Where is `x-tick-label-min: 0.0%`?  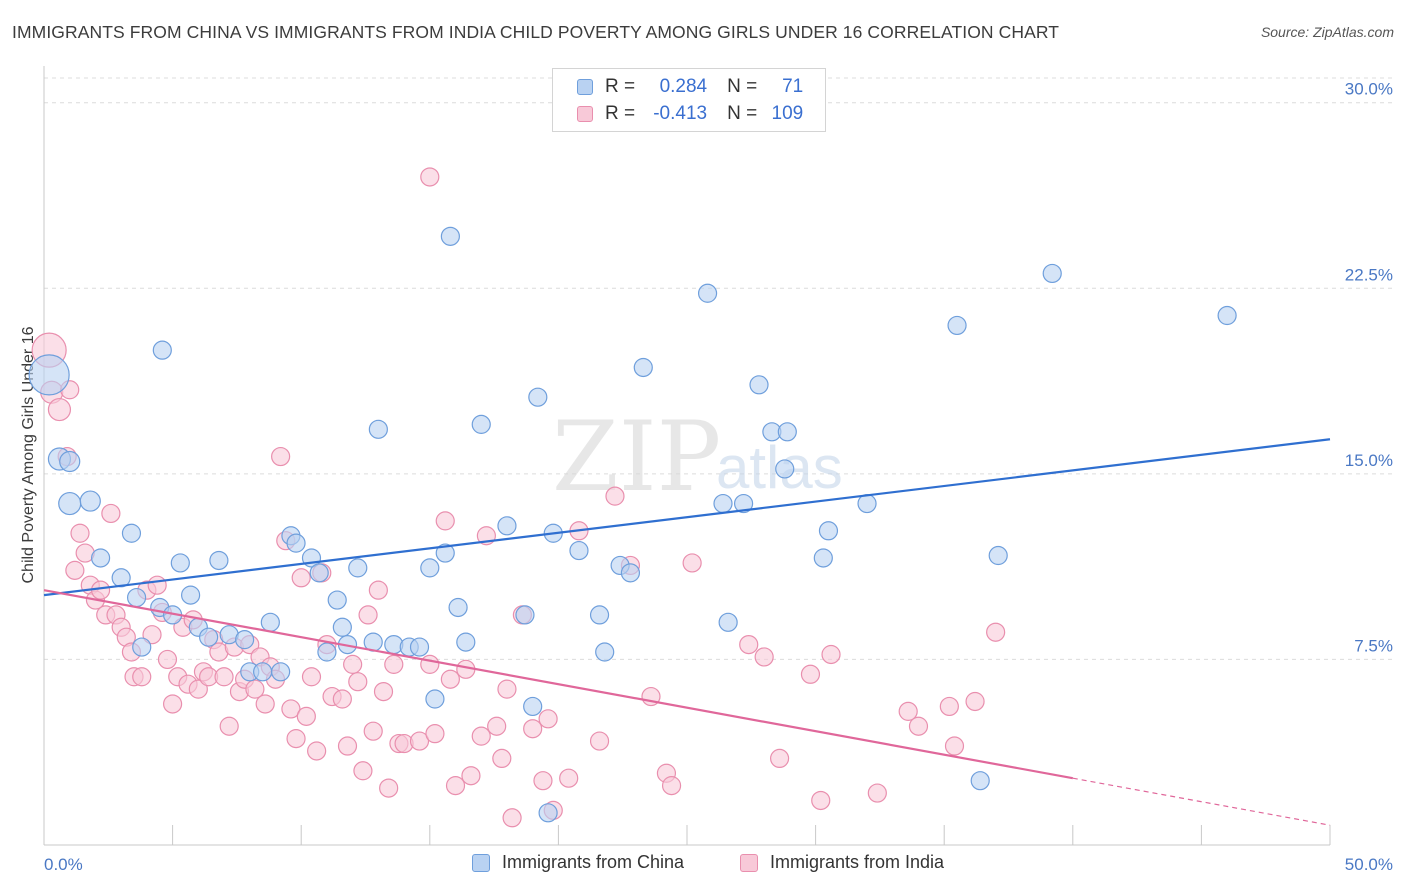 x-tick-label-min: 0.0% is located at coordinates (63, 864).